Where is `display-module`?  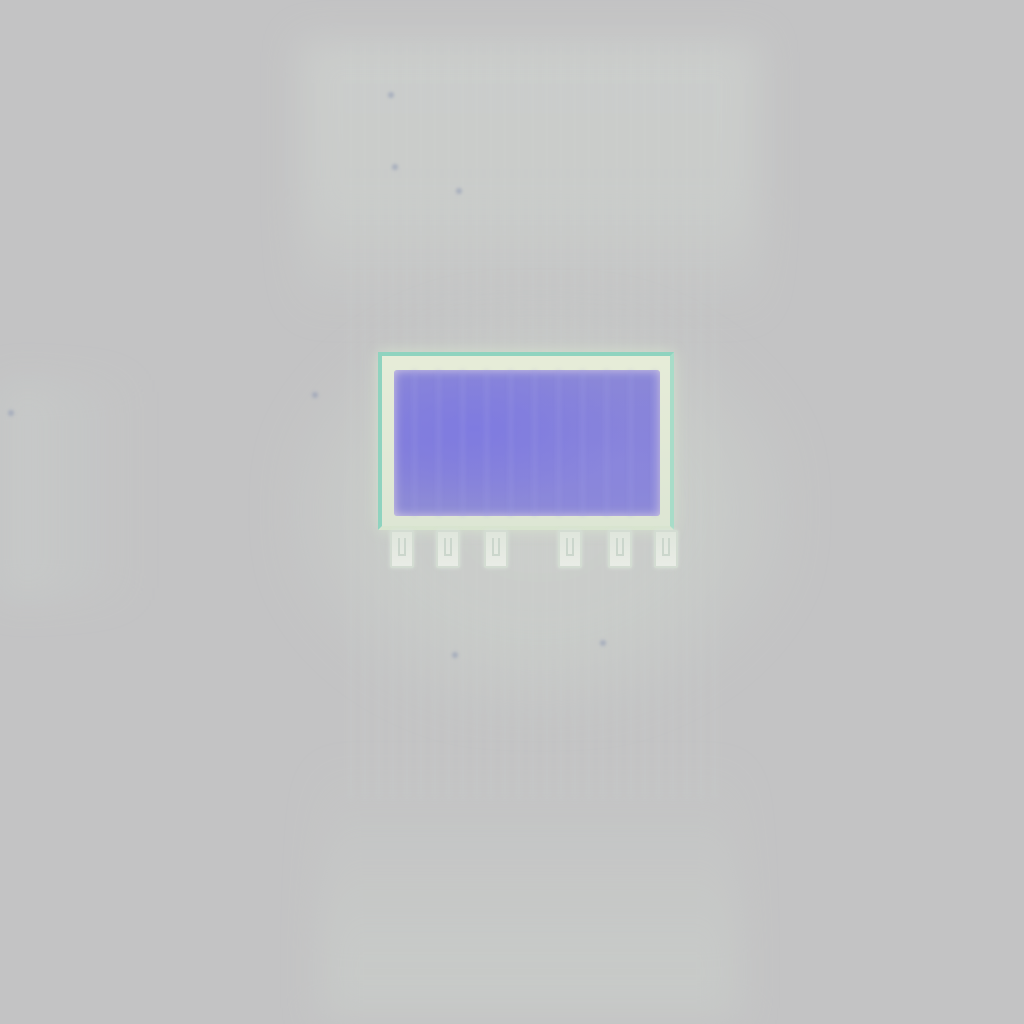
display-module is located at coordinates (528, 460).